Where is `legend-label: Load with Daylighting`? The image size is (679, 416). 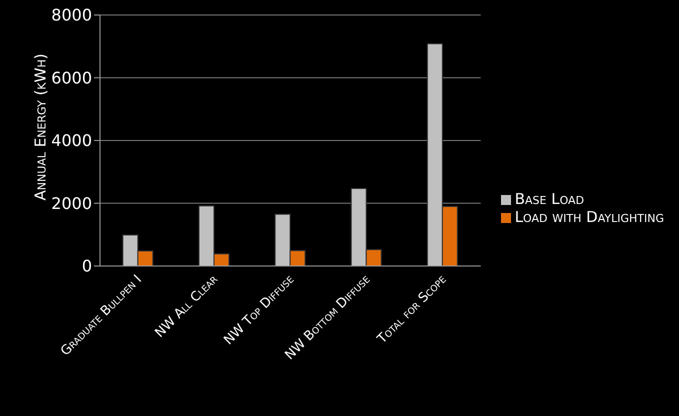 legend-label: Load with Daylighting is located at coordinates (589, 217).